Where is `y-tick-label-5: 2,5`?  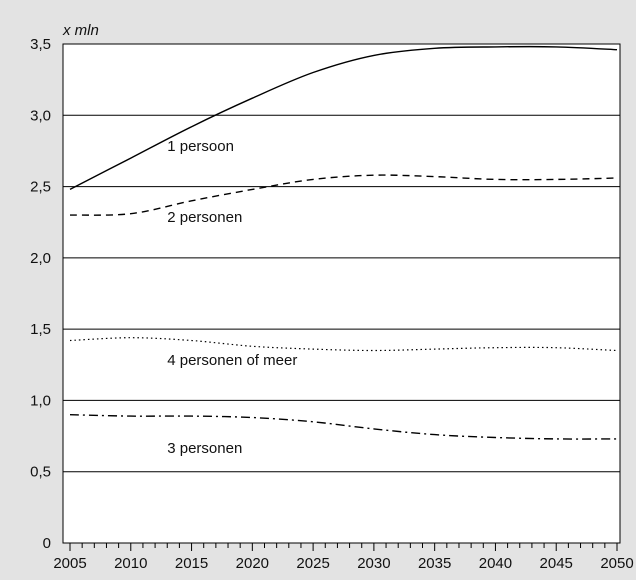
y-tick-label-5: 2,5 is located at coordinates (40, 187).